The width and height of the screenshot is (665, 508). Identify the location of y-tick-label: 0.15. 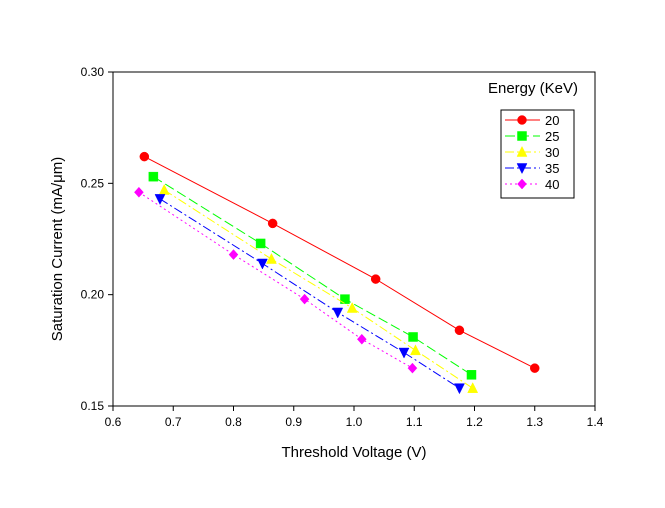
(93, 406).